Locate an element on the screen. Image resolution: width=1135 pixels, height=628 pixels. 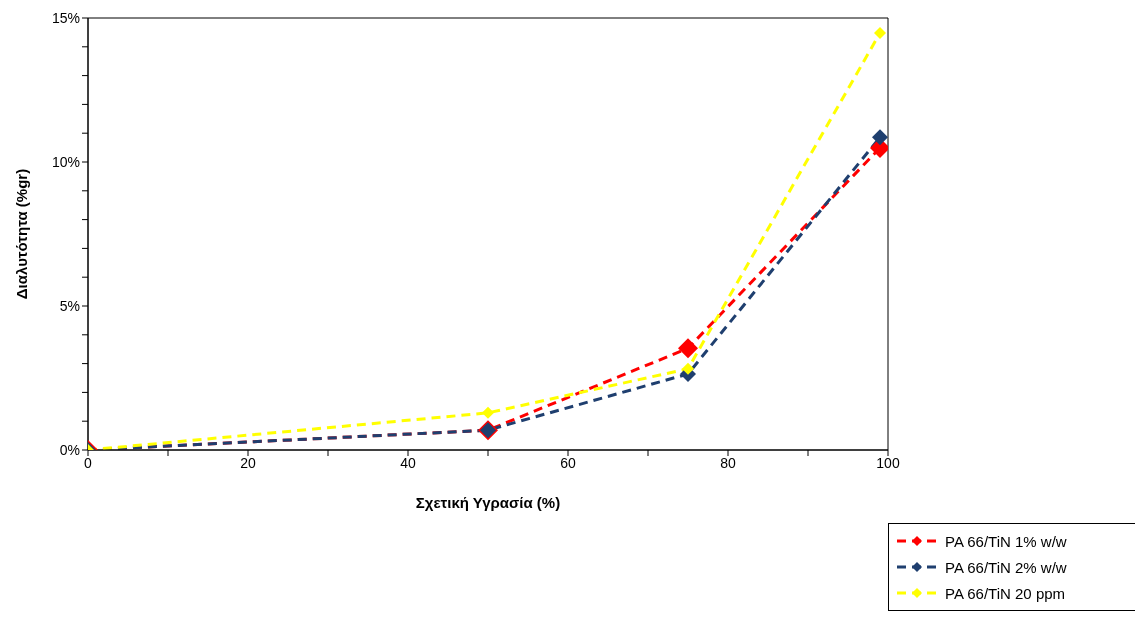
x-tick-label: 100 is located at coordinates (888, 462).